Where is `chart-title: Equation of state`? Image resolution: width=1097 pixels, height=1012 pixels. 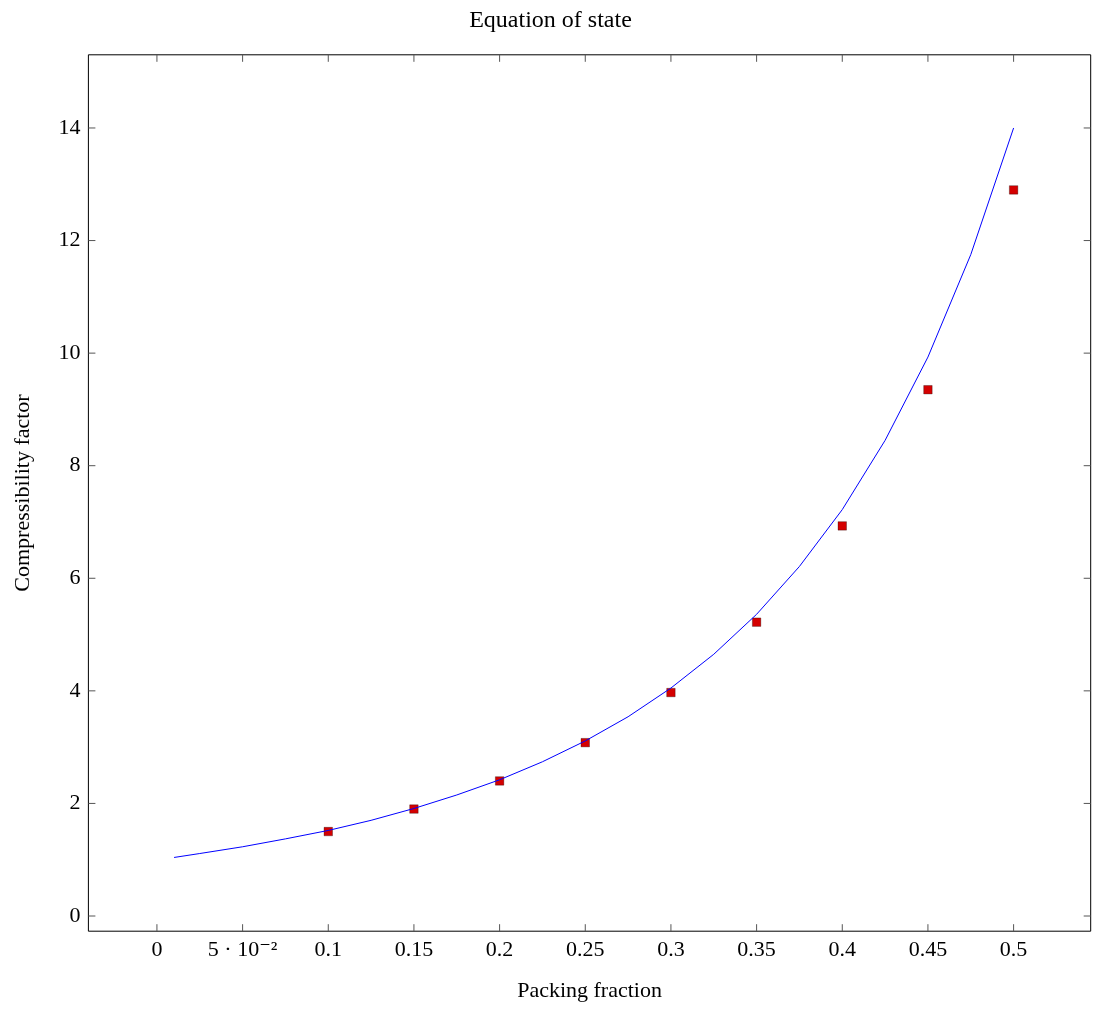
chart-title: Equation of state is located at coordinates (550, 18).